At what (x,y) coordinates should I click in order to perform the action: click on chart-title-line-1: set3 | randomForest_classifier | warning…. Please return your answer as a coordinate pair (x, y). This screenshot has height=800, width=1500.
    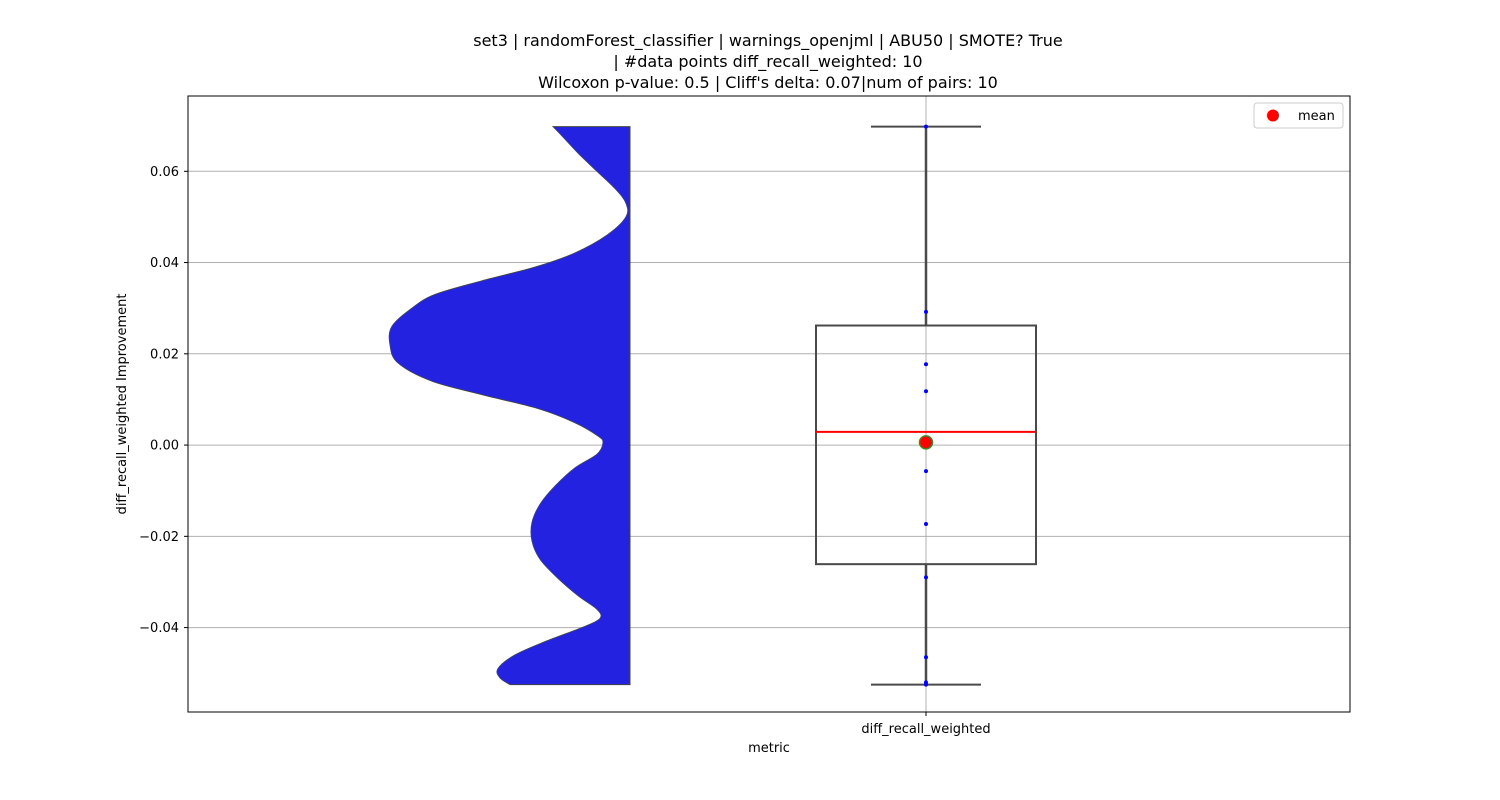
    Looking at the image, I should click on (768, 41).